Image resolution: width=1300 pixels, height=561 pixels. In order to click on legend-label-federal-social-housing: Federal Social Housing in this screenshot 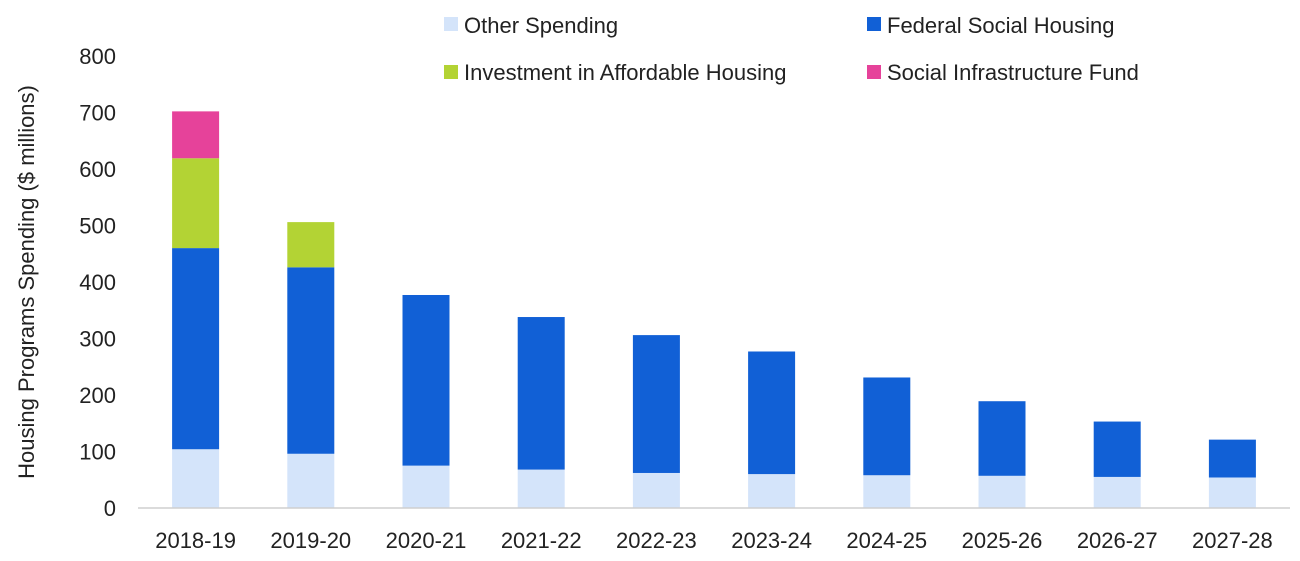, I will do `click(1000, 25)`.